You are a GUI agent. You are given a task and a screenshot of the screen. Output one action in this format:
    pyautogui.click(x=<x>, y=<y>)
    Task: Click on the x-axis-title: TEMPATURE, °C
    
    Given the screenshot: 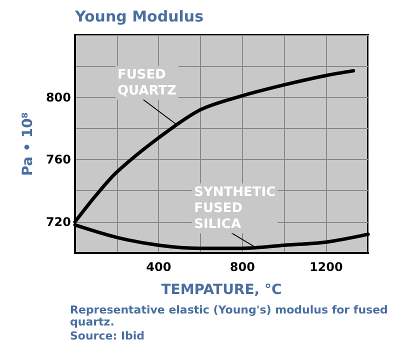 What is the action you would take?
    pyautogui.click(x=221, y=290)
    